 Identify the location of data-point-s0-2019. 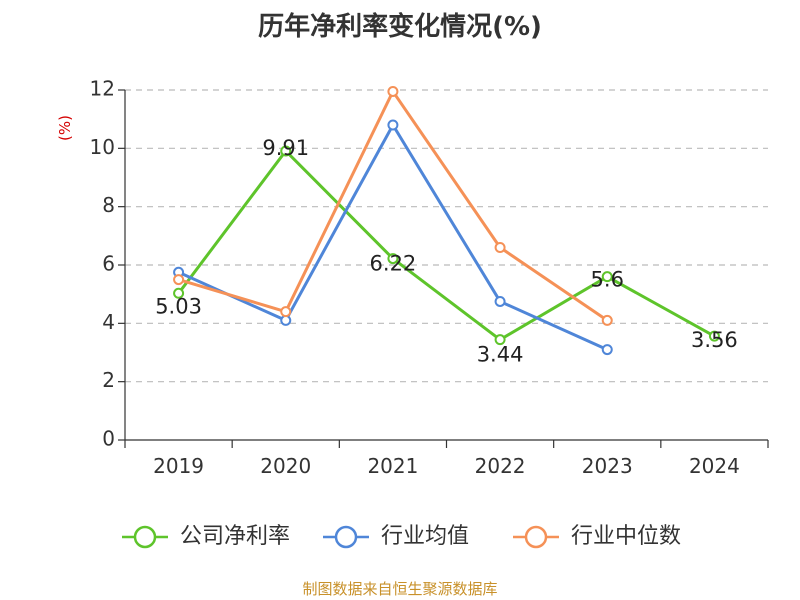
(179, 293).